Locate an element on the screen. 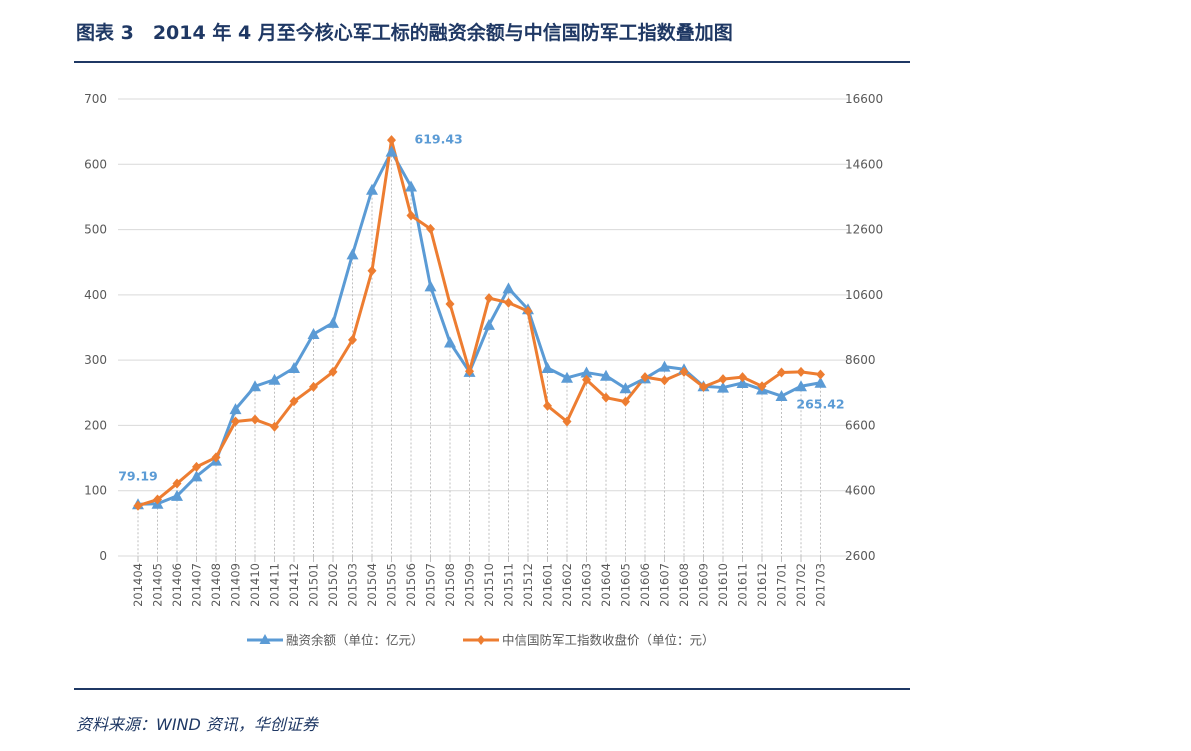  x-tick-label: 201608 is located at coordinates (684, 585).